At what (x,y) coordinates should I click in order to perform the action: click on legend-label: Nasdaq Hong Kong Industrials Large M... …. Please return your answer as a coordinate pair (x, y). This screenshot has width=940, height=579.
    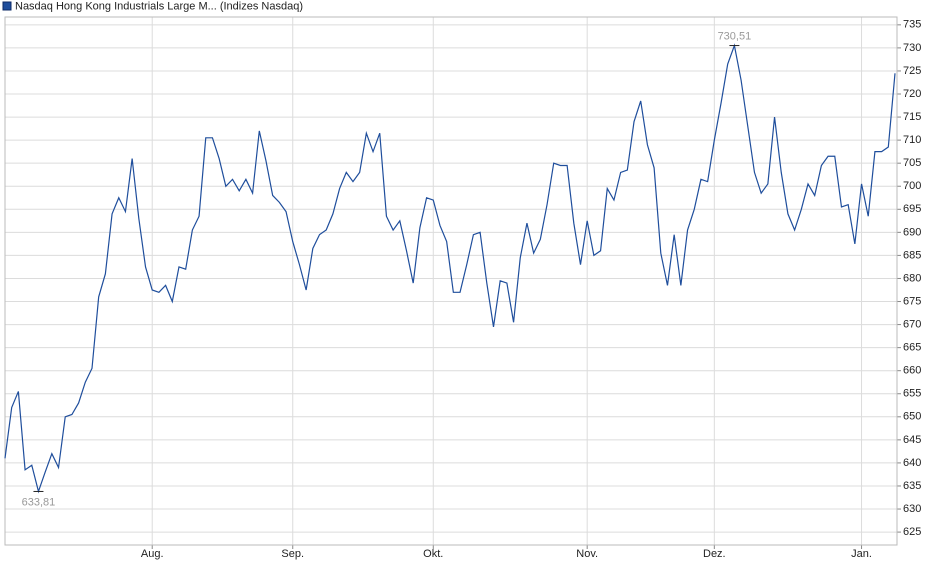
    Looking at the image, I should click on (159, 6).